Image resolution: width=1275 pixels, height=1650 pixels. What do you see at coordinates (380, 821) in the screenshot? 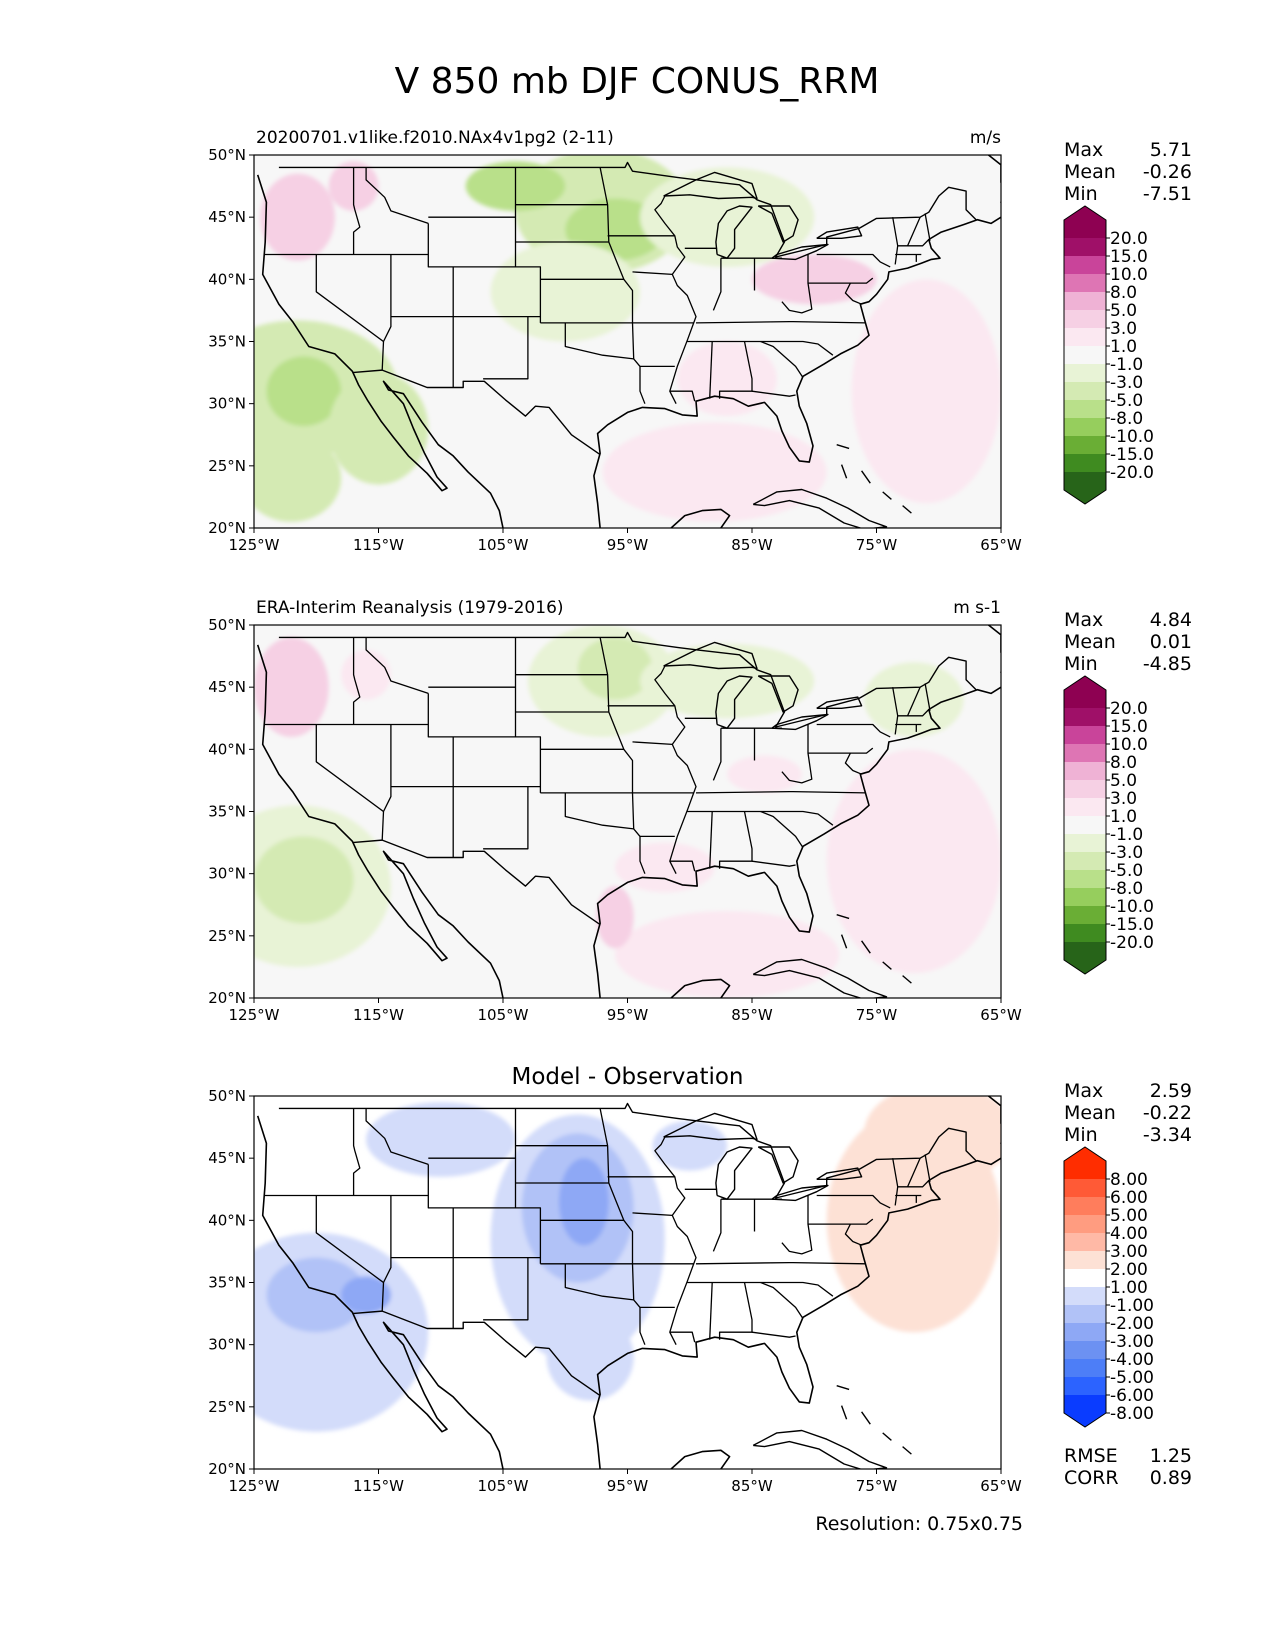
I see `west-coastline` at bounding box center [380, 821].